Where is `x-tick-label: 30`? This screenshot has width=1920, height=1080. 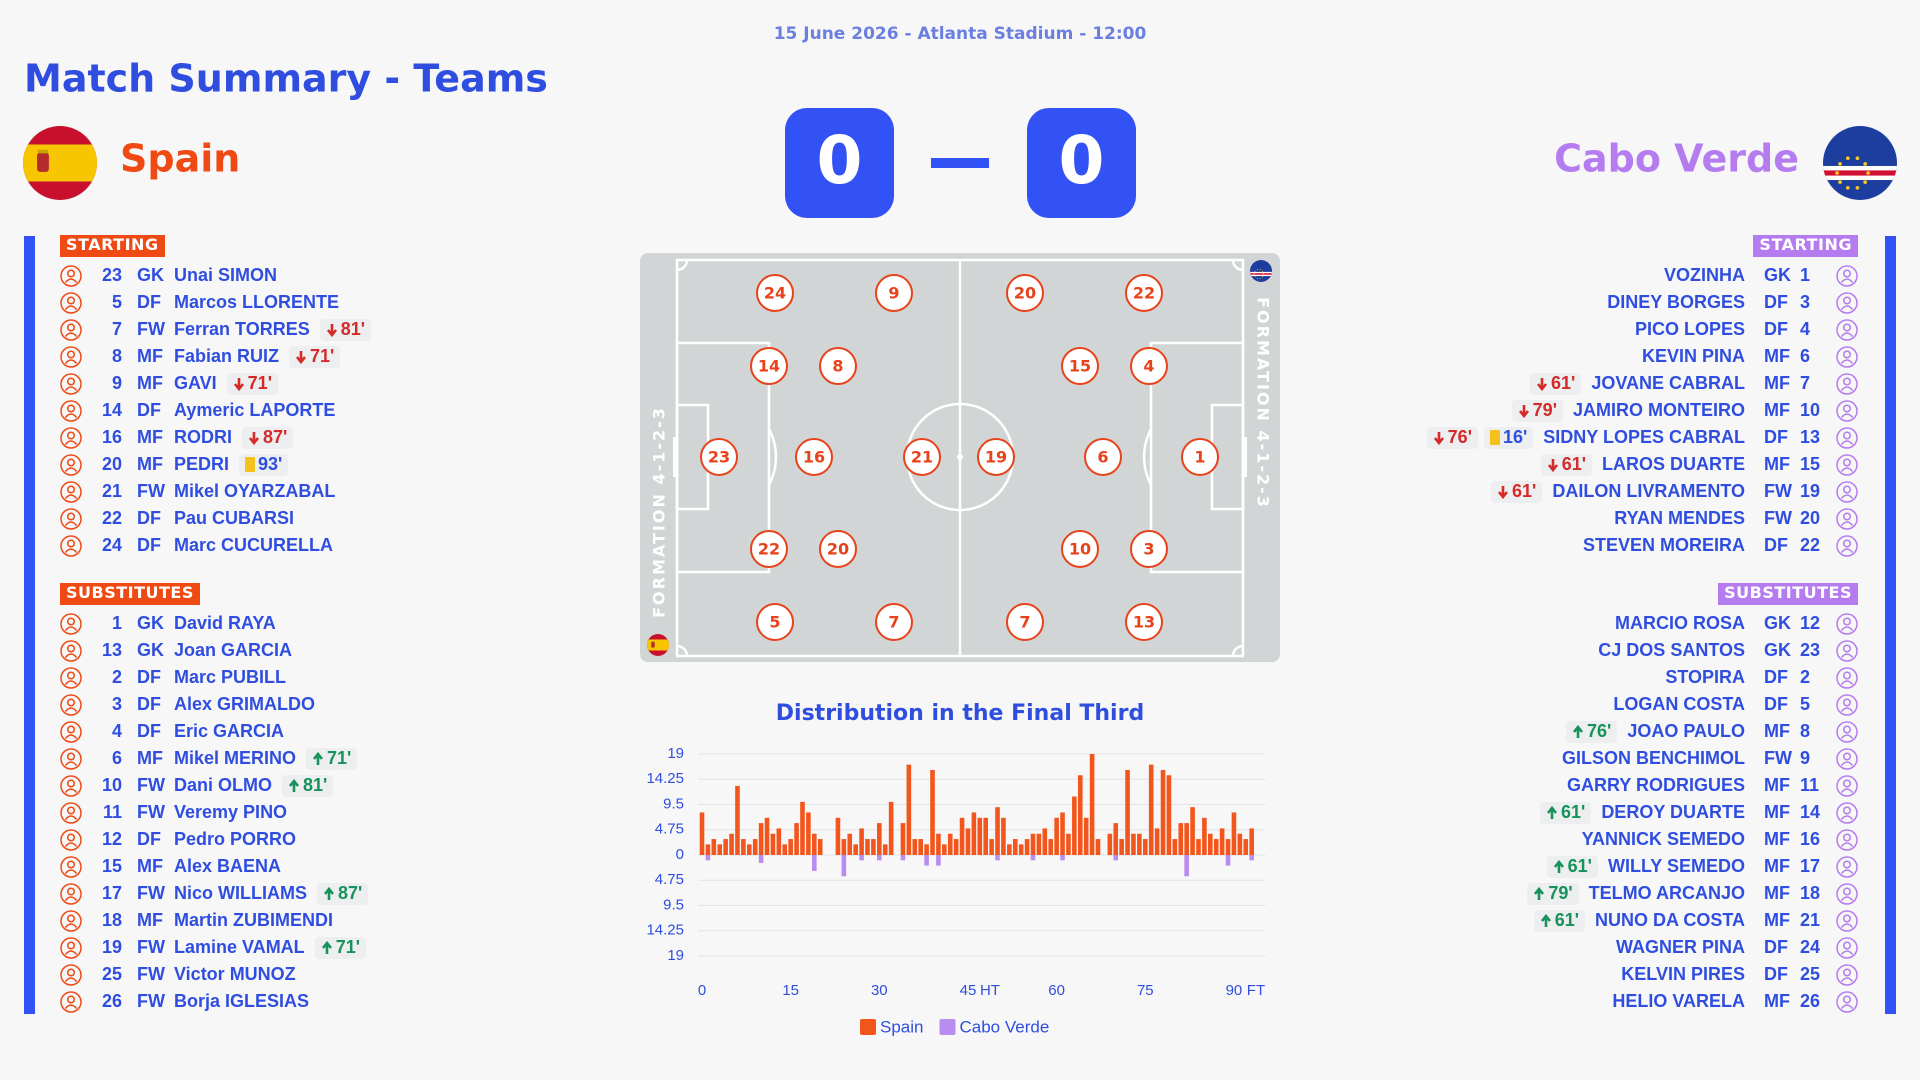
x-tick-label: 30 is located at coordinates (879, 990).